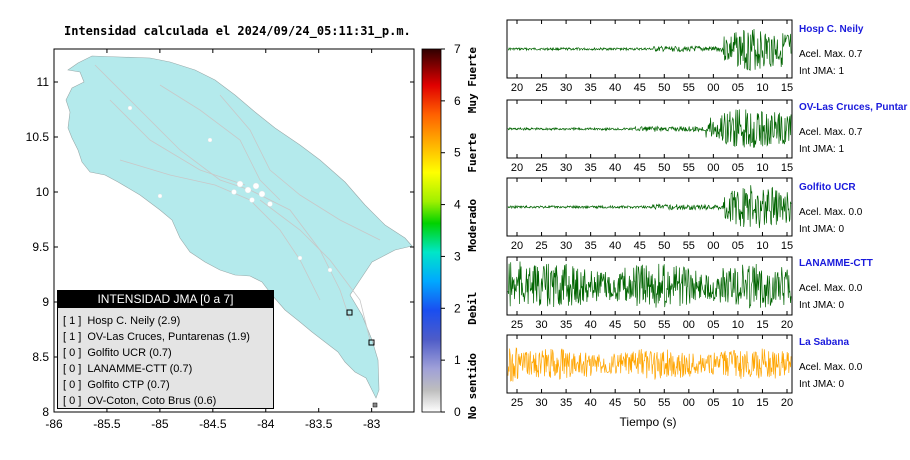 This screenshot has width=910, height=460. What do you see at coordinates (134, 321) in the screenshot?
I see `legend-entry-label: Hosp C. Neily (2.9)` at bounding box center [134, 321].